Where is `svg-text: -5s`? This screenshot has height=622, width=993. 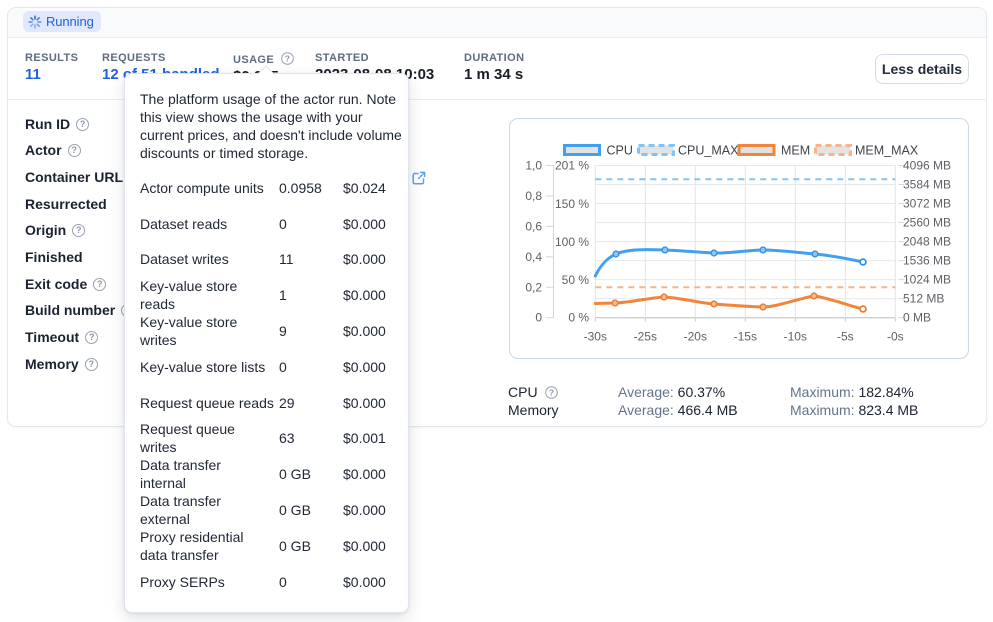
svg-text: -5s is located at coordinates (845, 337).